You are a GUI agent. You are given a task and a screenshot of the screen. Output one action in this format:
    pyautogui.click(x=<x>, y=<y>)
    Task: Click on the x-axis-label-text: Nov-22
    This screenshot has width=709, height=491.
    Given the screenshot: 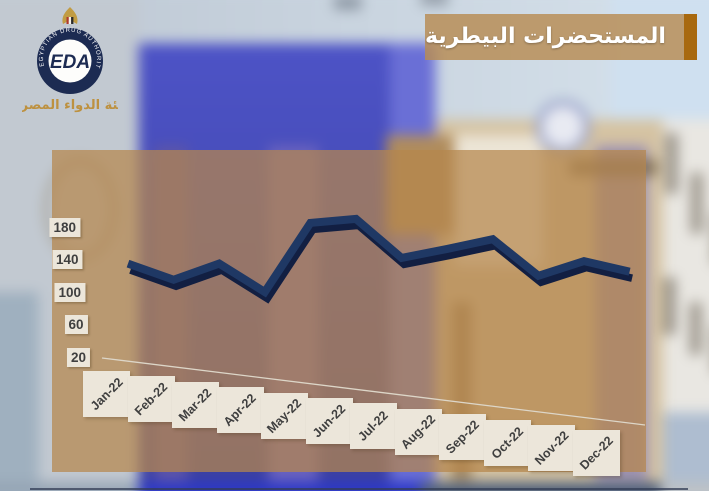 What is the action you would take?
    pyautogui.click(x=551, y=448)
    